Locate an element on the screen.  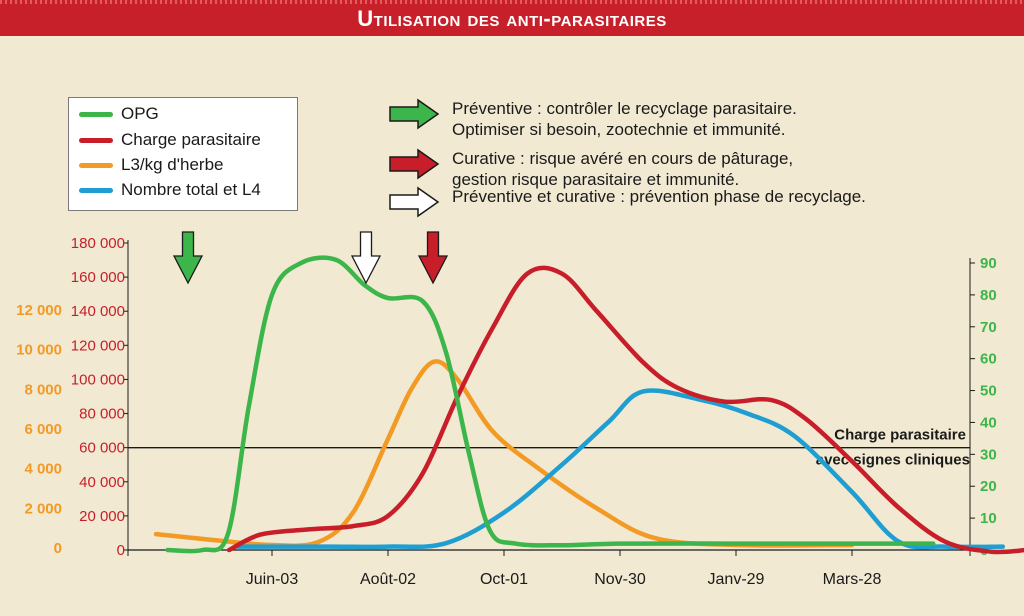
y-tick-label-opg: 20 is located at coordinates (988, 486).